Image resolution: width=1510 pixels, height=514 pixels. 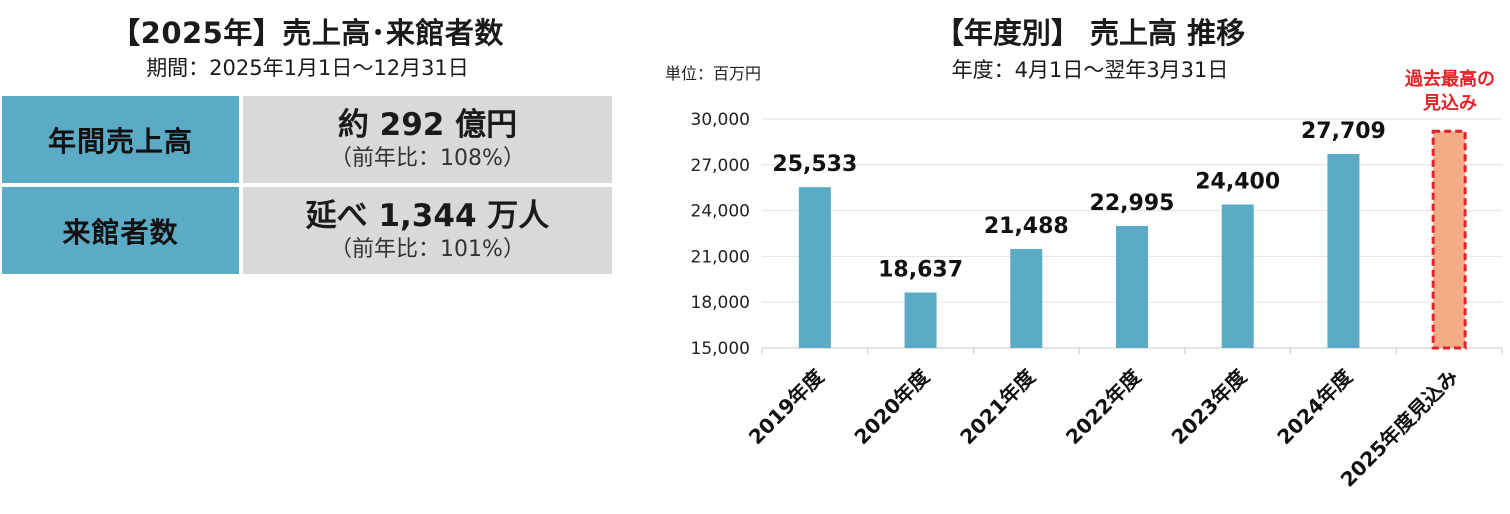 I want to click on x-category-label: 2020年度, so click(x=891, y=406).